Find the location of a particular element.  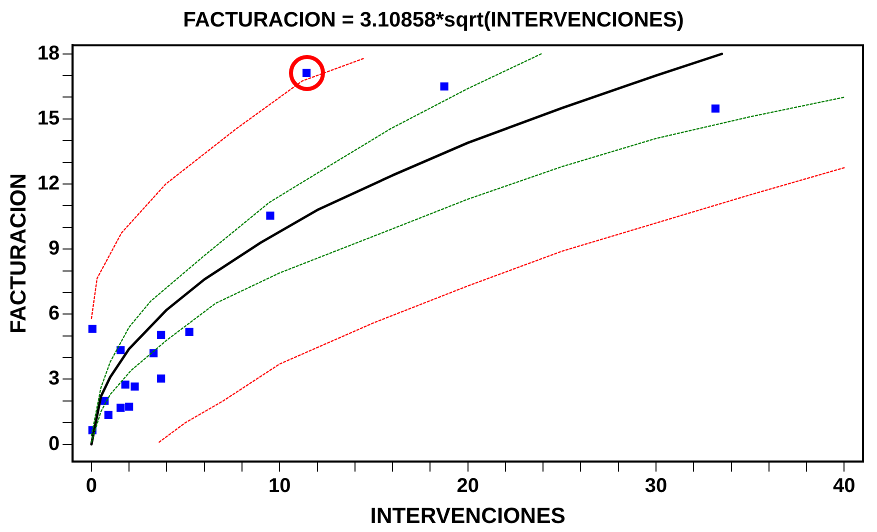

y-tick-label: 18 is located at coordinates (48, 53).